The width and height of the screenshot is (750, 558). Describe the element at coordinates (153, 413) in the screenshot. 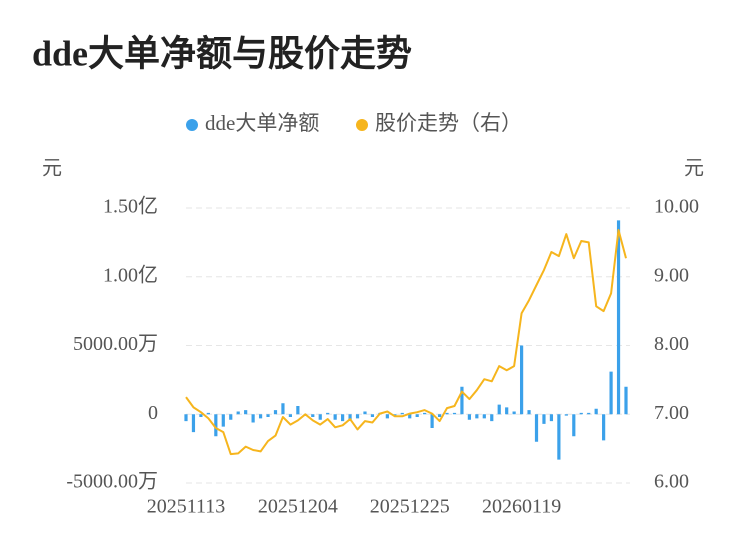

I see `y-tick-label: 0` at that location.